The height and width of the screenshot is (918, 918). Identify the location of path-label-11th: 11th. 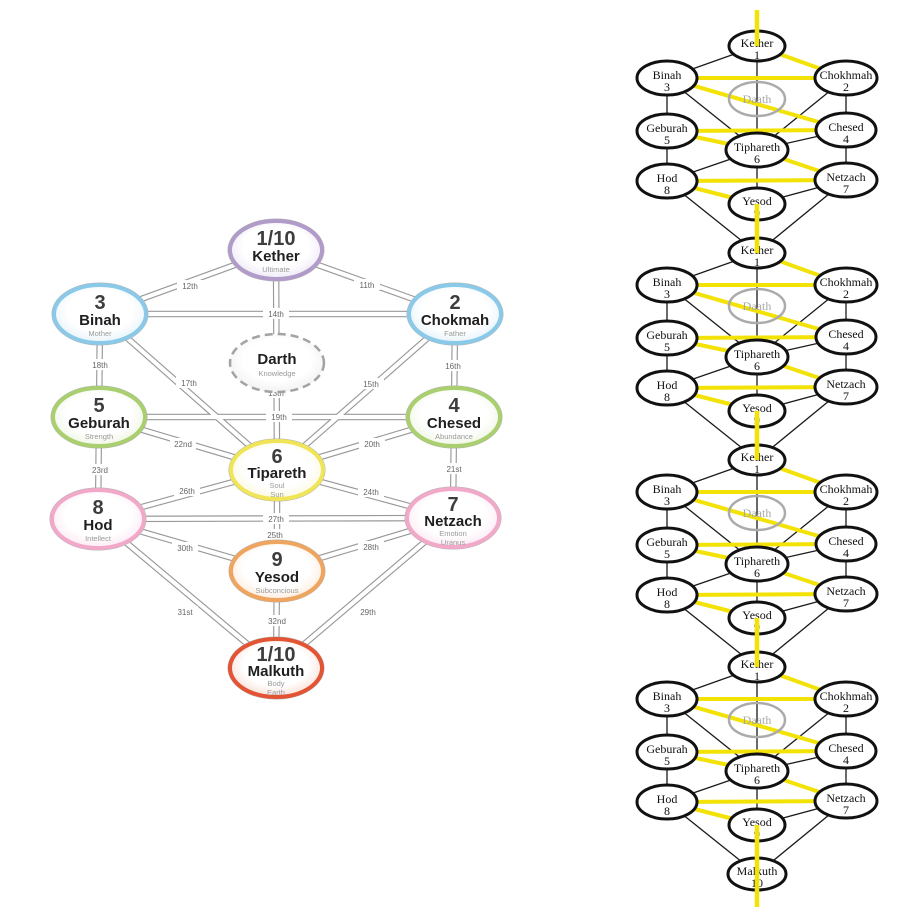
(367, 284).